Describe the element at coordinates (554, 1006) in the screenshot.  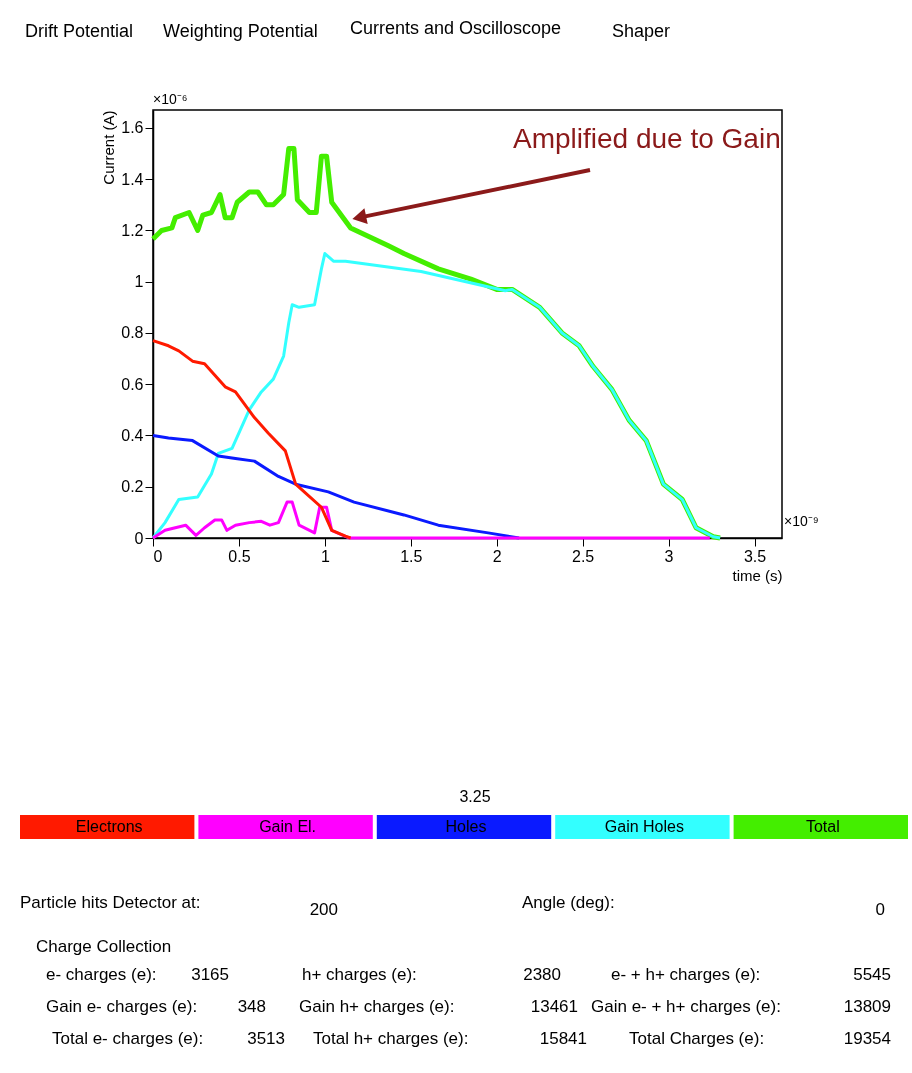
I see `text: 13461` at that location.